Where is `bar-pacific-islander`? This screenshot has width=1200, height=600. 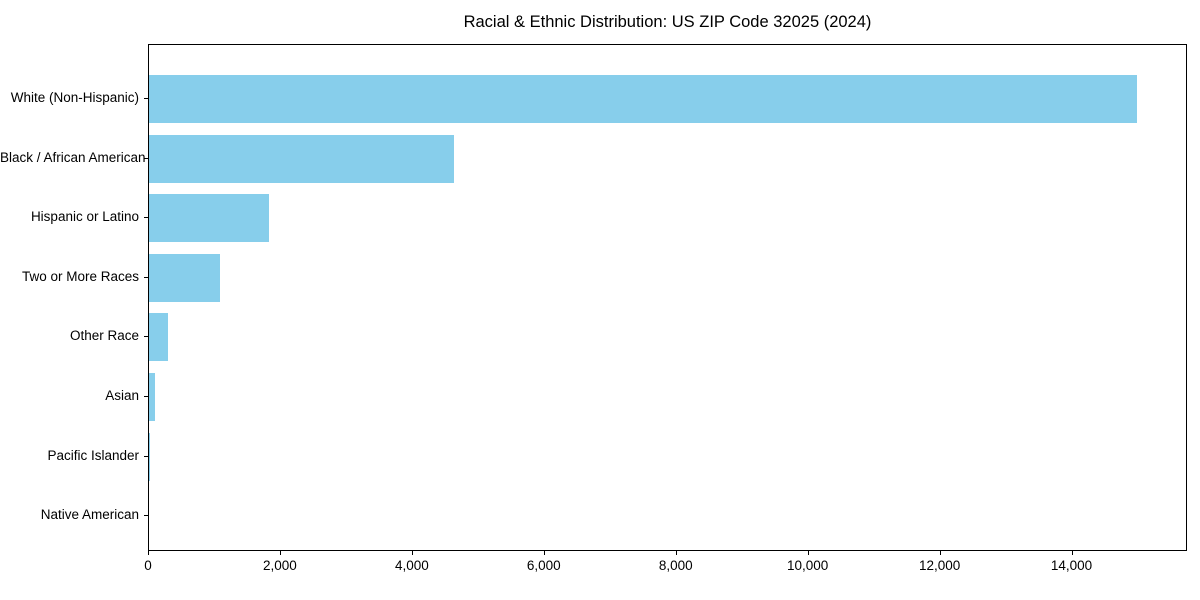
bar-pacific-islander is located at coordinates (149, 456).